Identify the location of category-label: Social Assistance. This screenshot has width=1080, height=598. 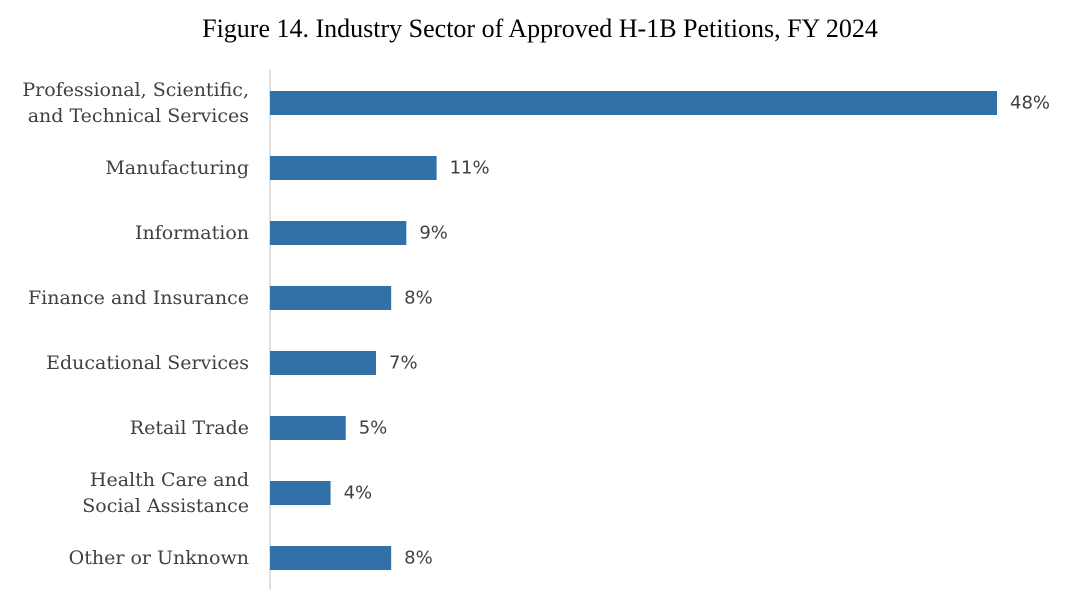
(165, 506).